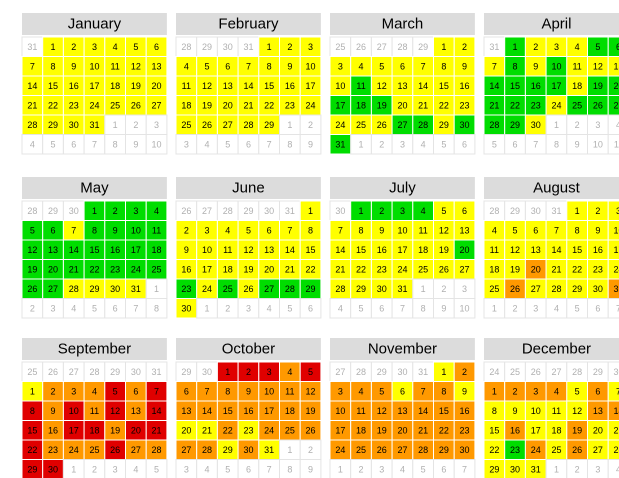 This screenshot has width=619, height=478. Describe the element at coordinates (444, 411) in the screenshot. I see `day-number: 15` at that location.